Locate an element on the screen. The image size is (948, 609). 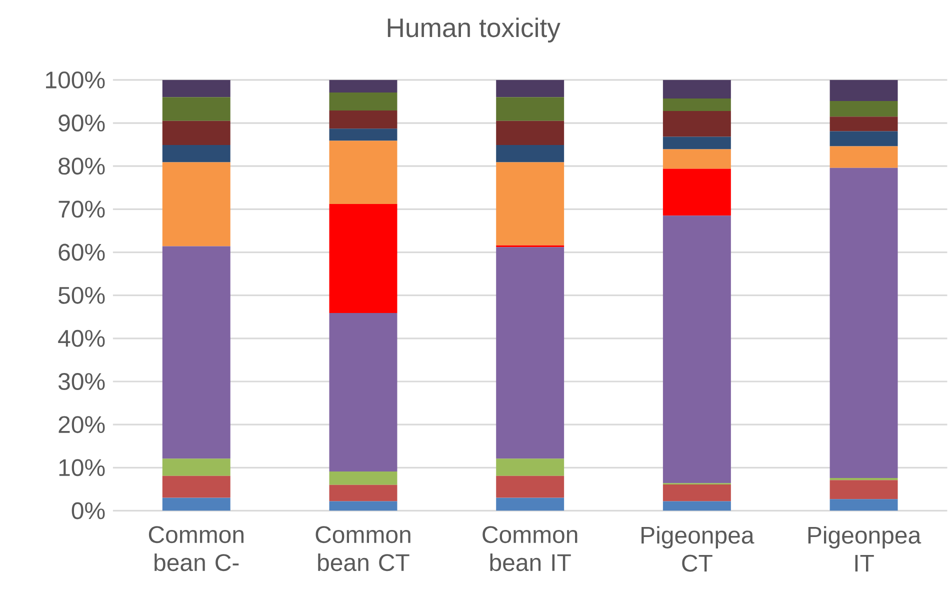
y-tick-label: 10% is located at coordinates (82, 467).